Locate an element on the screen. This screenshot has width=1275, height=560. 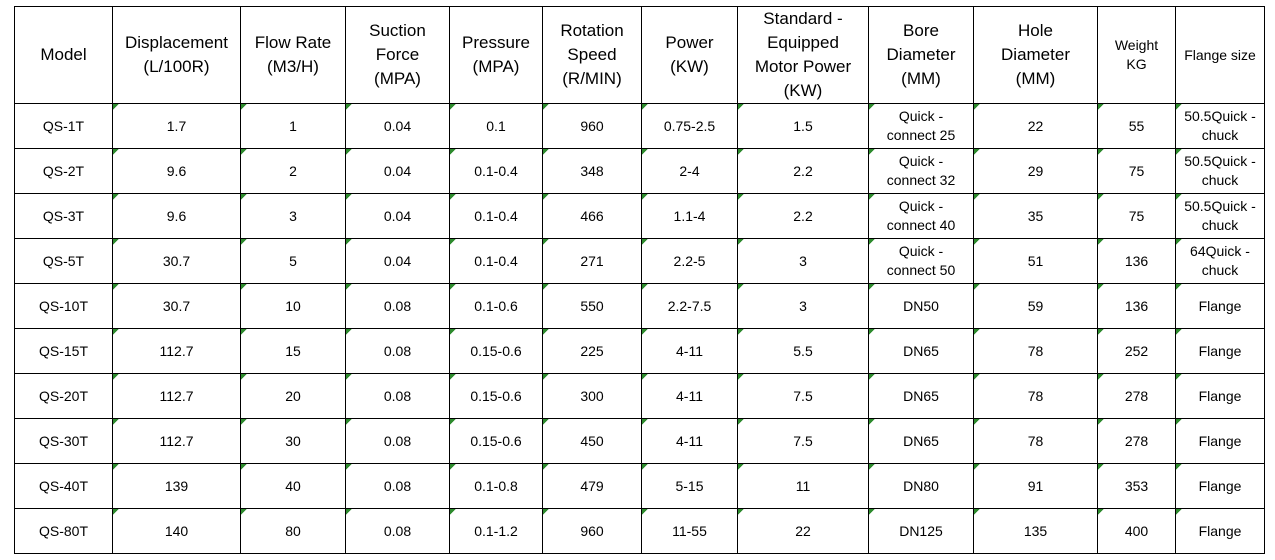
table-cell: 300 is located at coordinates (592, 396).